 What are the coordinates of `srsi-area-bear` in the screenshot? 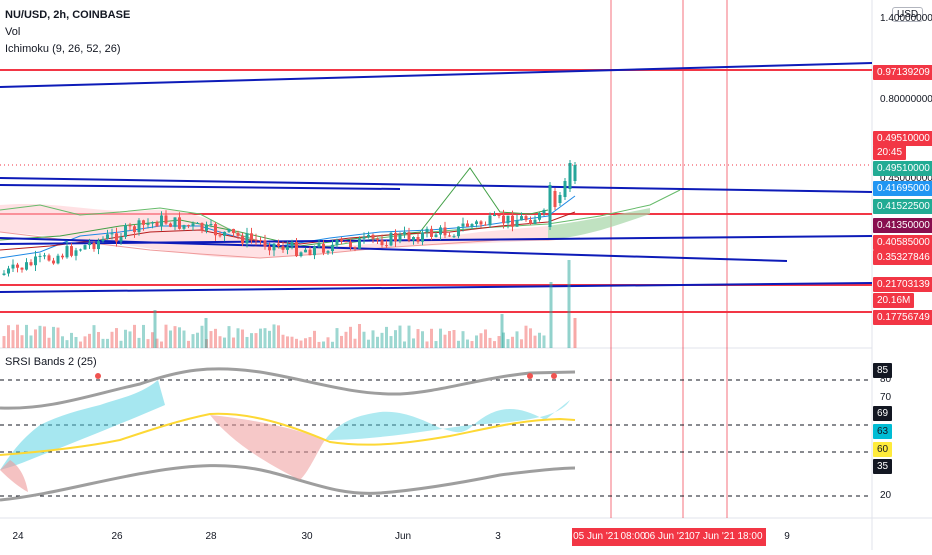 It's located at (267, 447).